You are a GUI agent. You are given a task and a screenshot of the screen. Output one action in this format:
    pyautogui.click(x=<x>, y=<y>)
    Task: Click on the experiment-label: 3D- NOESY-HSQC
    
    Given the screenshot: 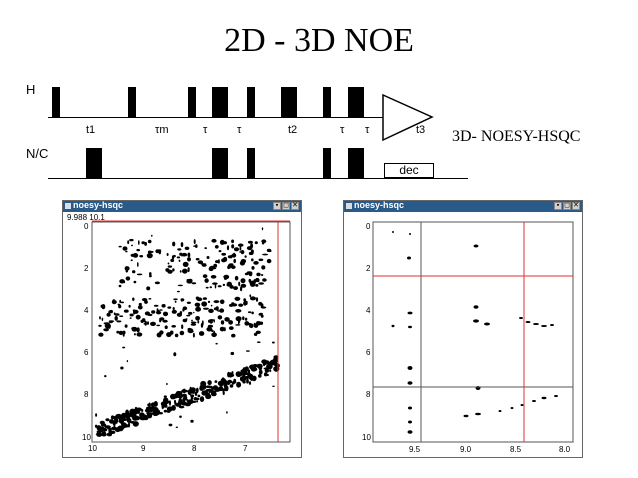 What is the action you would take?
    pyautogui.click(x=516, y=136)
    